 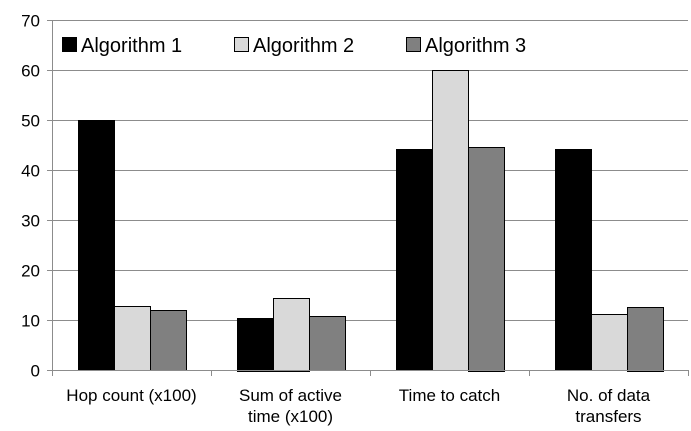 I want to click on y-tick-label: 30, so click(x=30, y=221).